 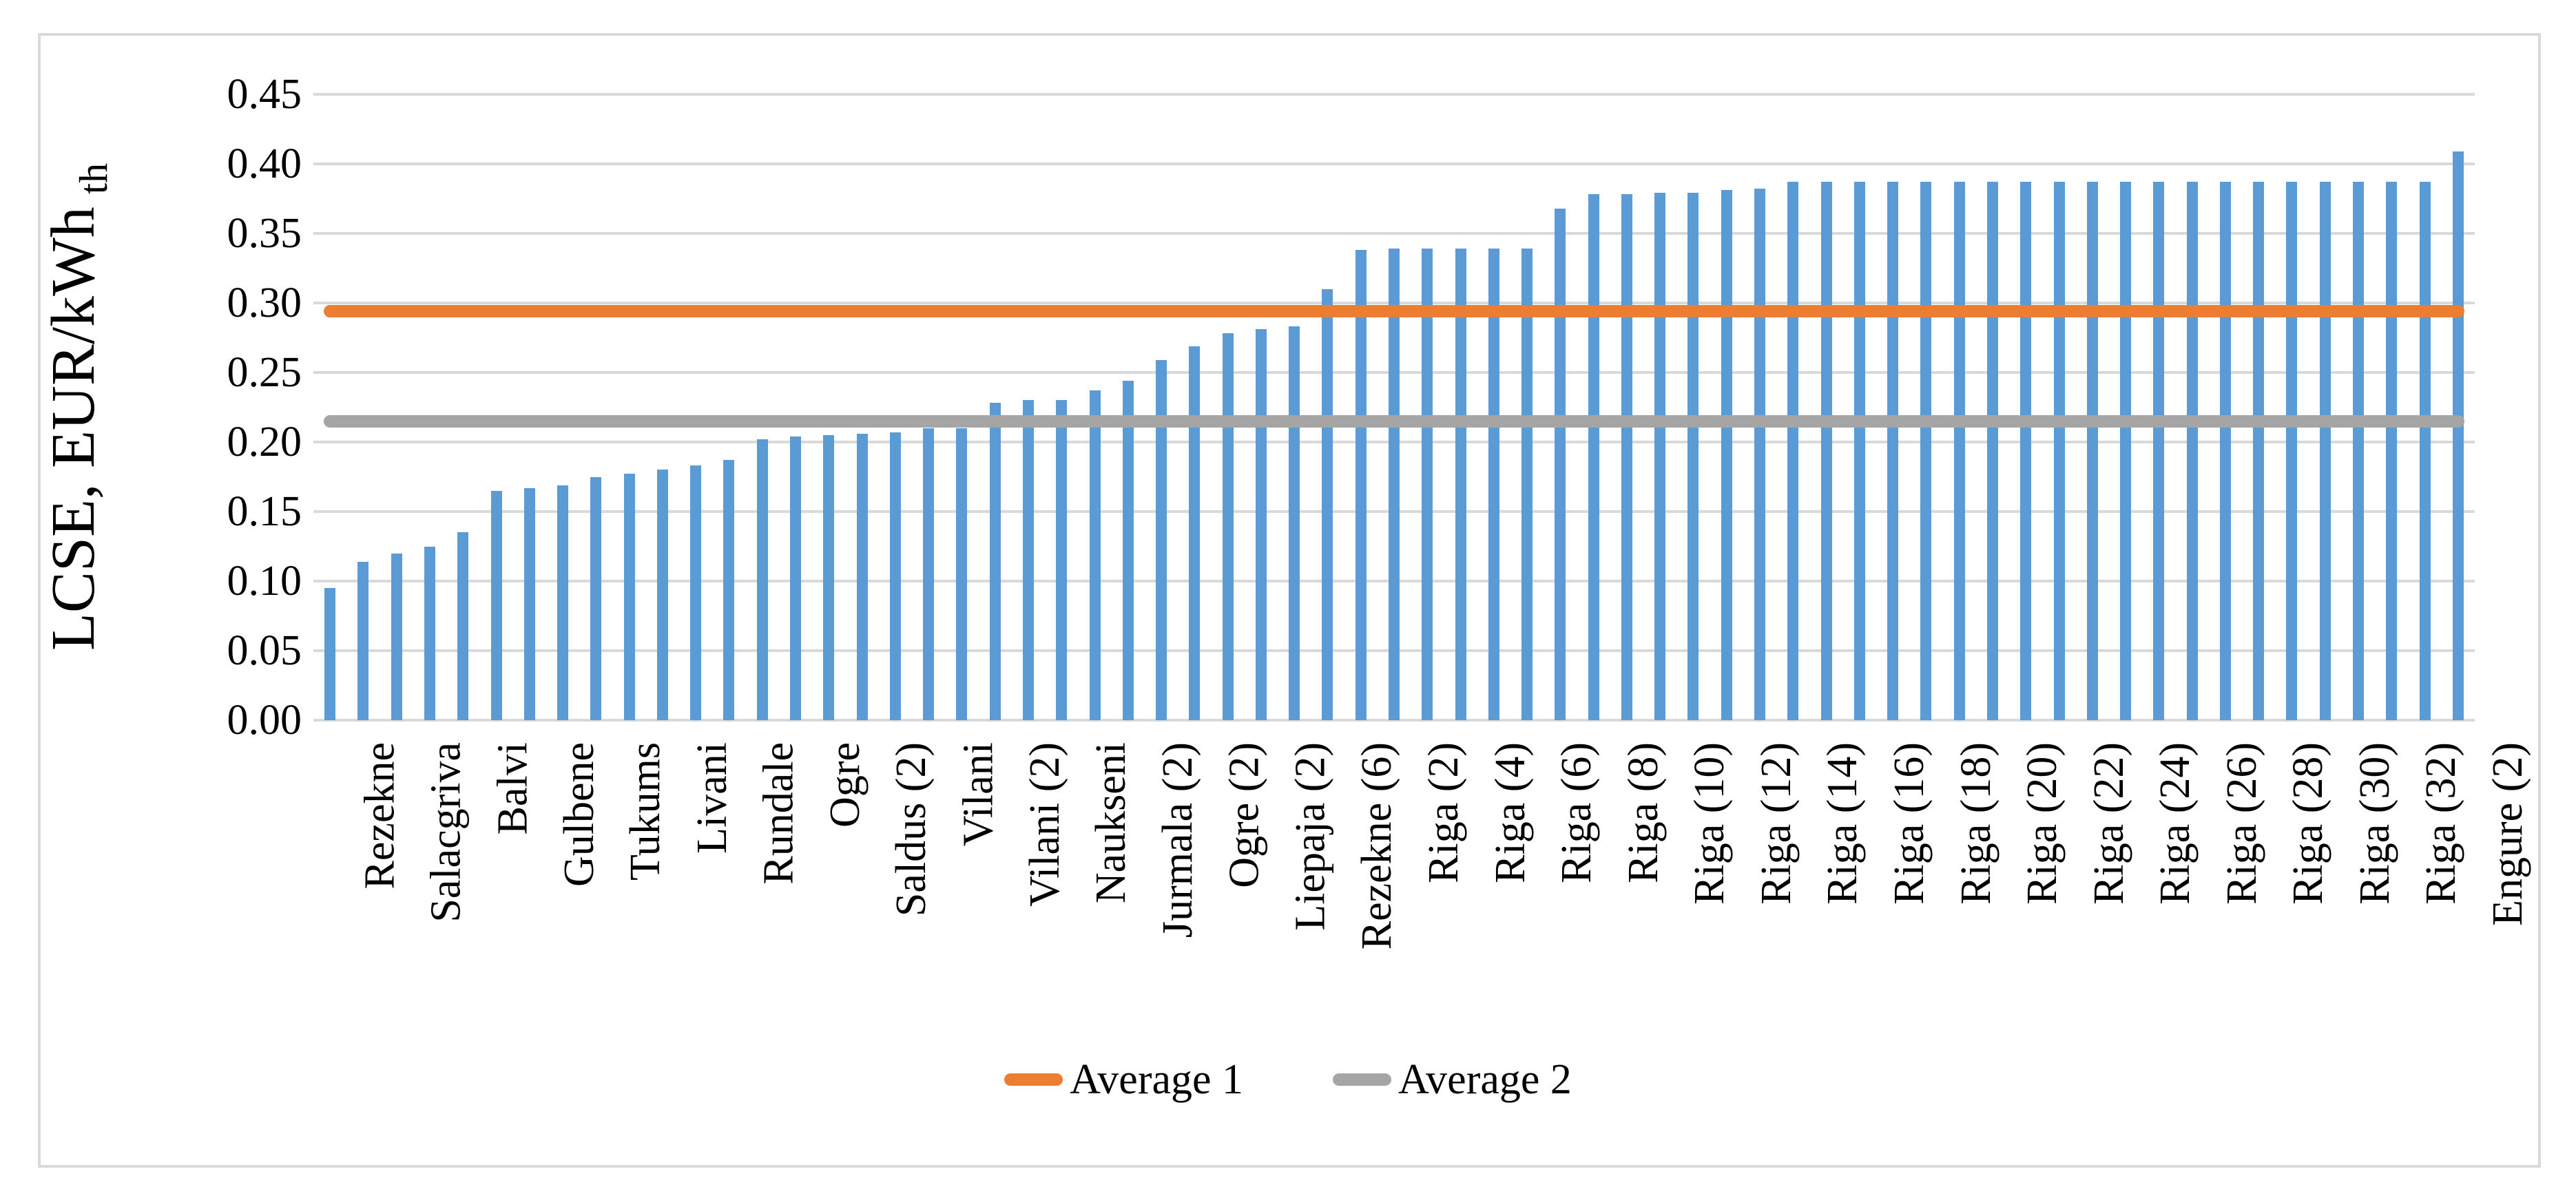 What do you see at coordinates (1710, 823) in the screenshot?
I see `x-tick-label: Riga (10)` at bounding box center [1710, 823].